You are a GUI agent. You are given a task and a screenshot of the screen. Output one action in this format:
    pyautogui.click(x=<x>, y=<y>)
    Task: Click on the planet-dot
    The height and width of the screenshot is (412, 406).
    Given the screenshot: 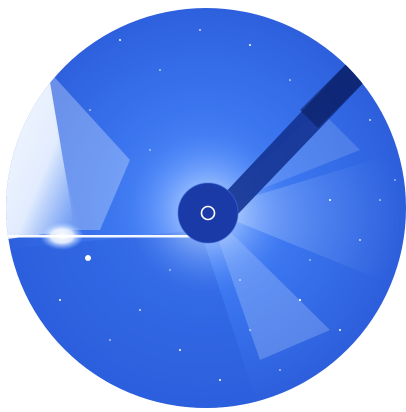 What is the action you would take?
    pyautogui.click(x=88, y=258)
    